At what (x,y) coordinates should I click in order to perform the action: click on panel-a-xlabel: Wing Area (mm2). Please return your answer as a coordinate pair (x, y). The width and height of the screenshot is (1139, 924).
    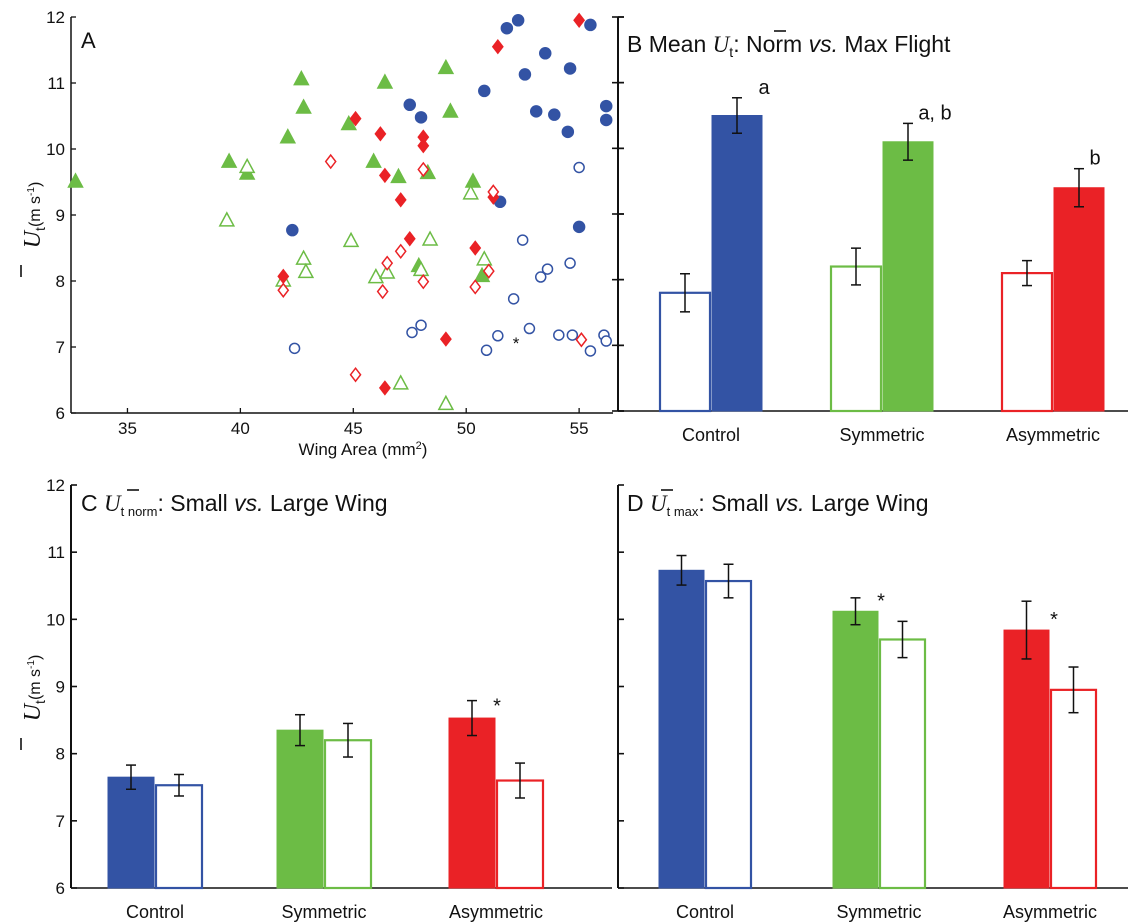
    Looking at the image, I should click on (363, 449).